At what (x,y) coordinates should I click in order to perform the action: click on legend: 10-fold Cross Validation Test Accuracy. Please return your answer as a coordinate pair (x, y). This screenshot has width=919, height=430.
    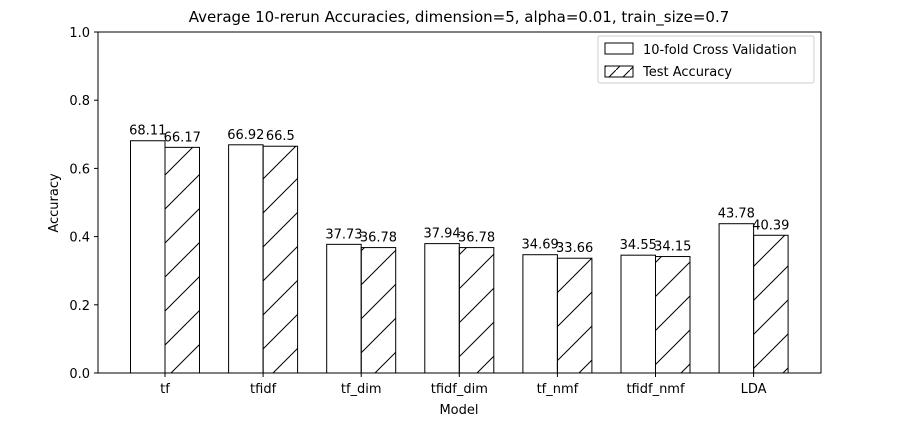
    Looking at the image, I should click on (706, 59).